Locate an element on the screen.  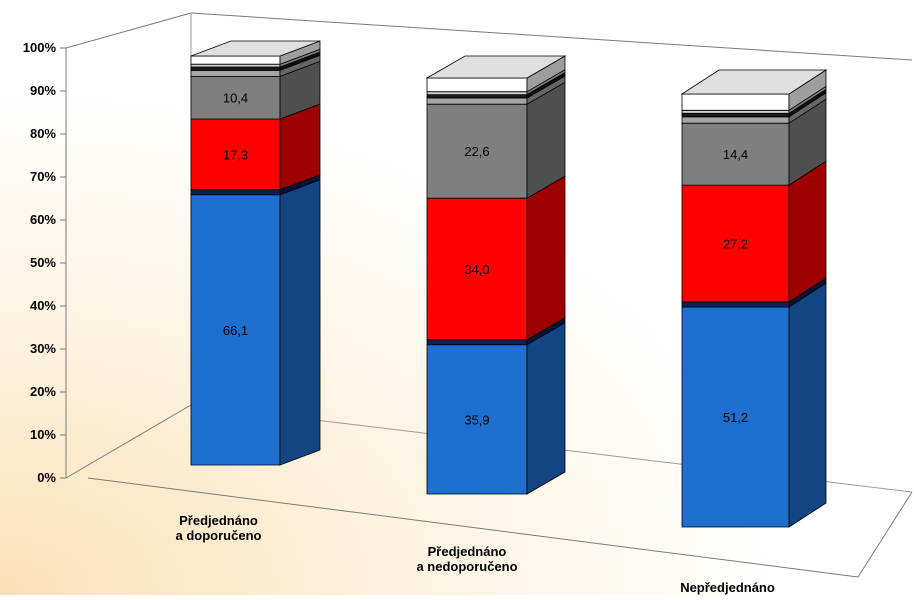
wall-edge-top-back is located at coordinates (551, 36).